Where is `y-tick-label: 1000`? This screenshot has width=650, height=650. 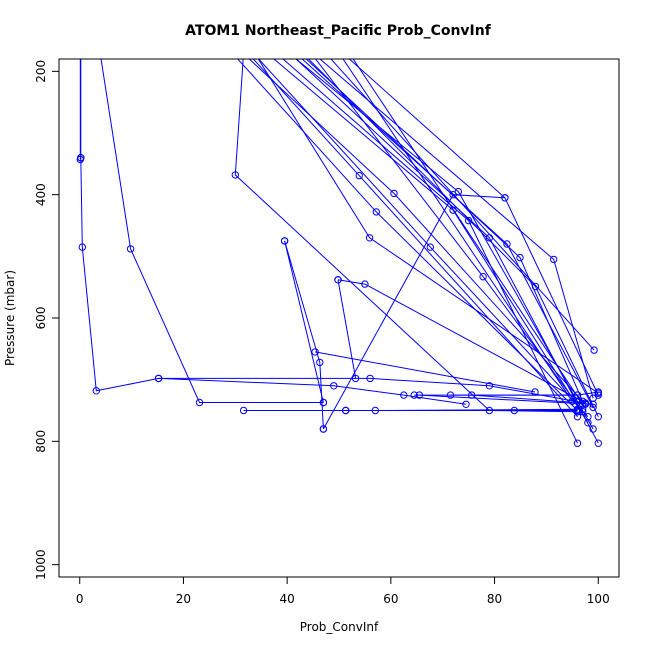 y-tick-label: 1000 is located at coordinates (41, 564).